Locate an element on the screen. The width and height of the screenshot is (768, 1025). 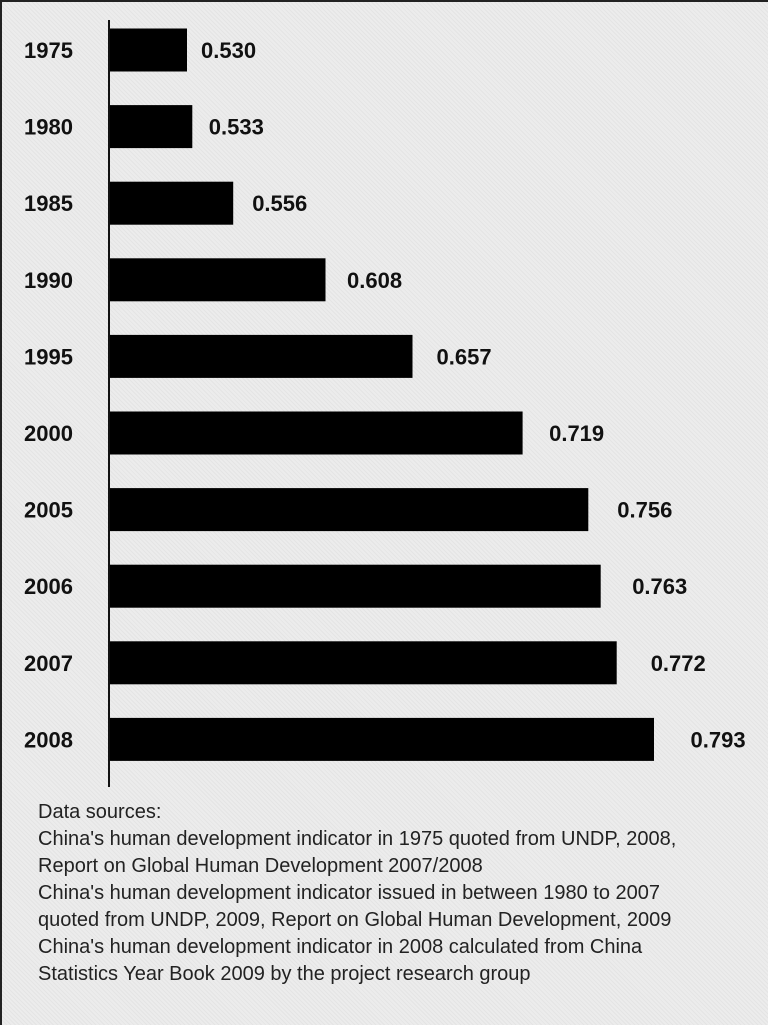
bar-2000 is located at coordinates (316, 433).